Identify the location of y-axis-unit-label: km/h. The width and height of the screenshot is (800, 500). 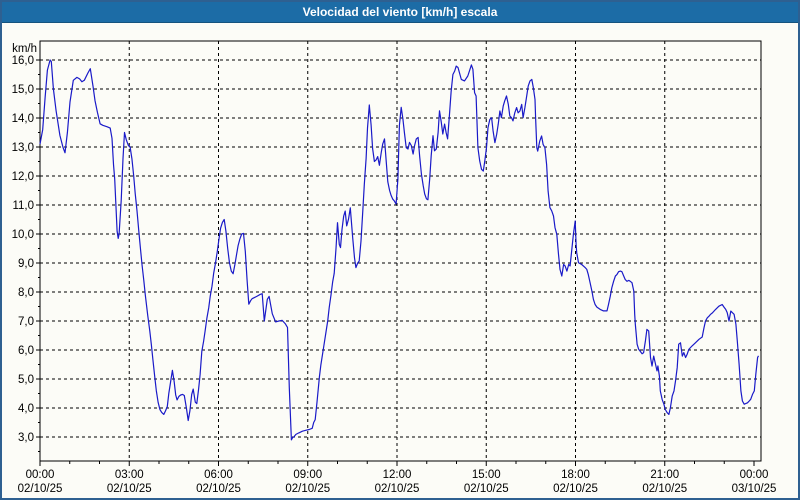
(24, 49).